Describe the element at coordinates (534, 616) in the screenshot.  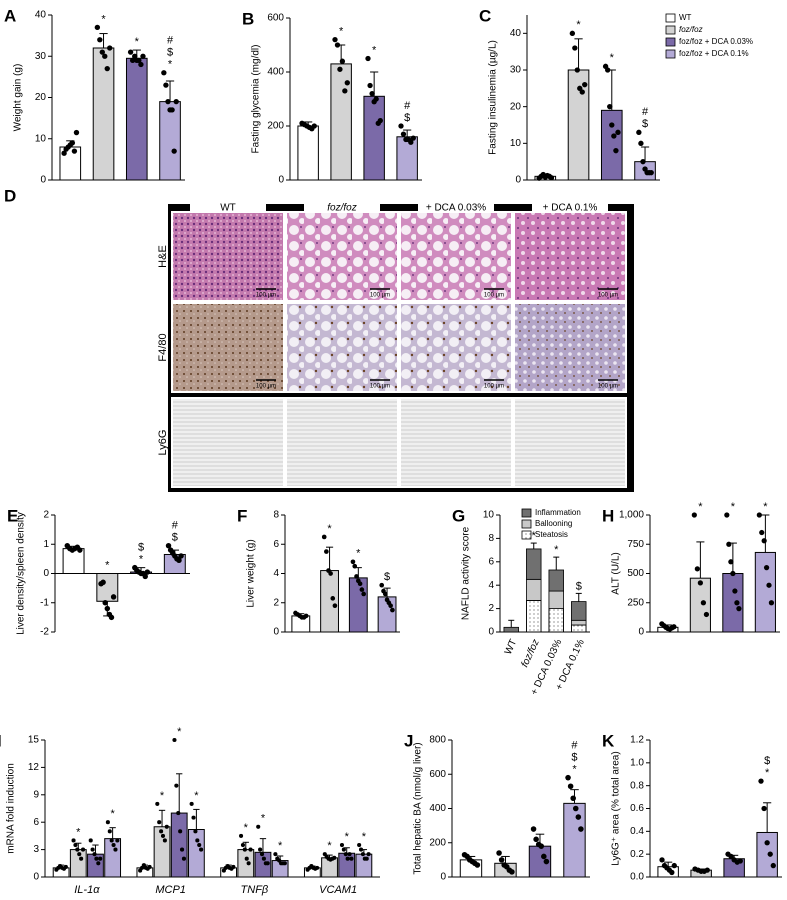
I see `bar-segment-hatch` at that location.